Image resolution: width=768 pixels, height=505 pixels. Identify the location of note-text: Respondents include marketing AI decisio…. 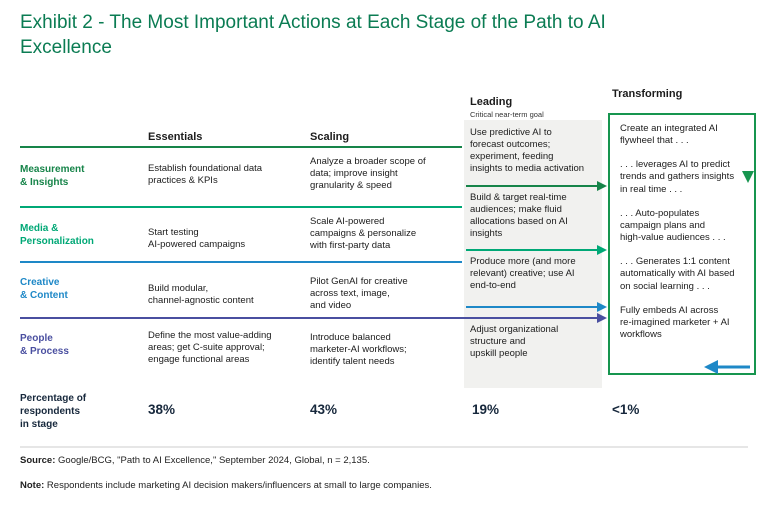
(239, 485).